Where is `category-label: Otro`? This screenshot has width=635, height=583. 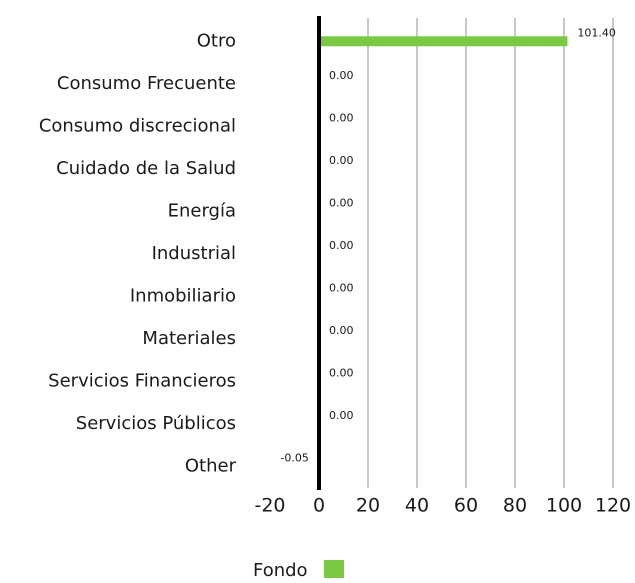 category-label: Otro is located at coordinates (216, 40).